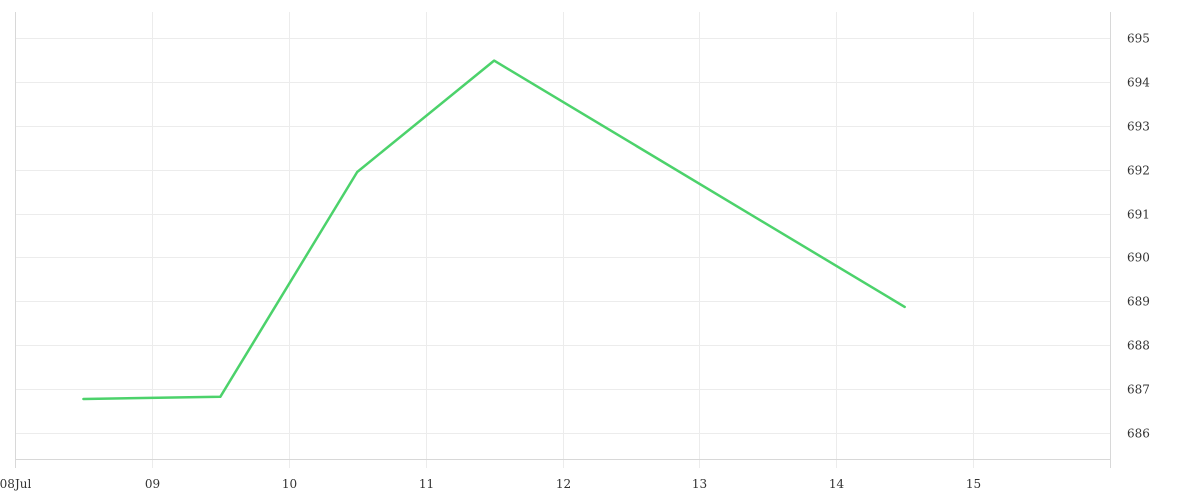 This screenshot has height=500, width=1200. What do you see at coordinates (289, 484) in the screenshot?
I see `x-tick-label: 10` at bounding box center [289, 484].